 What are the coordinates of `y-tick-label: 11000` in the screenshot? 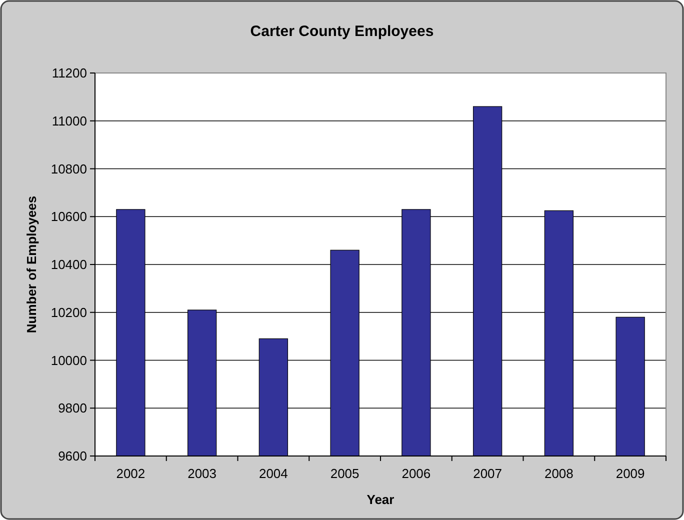 It's located at (69, 120).